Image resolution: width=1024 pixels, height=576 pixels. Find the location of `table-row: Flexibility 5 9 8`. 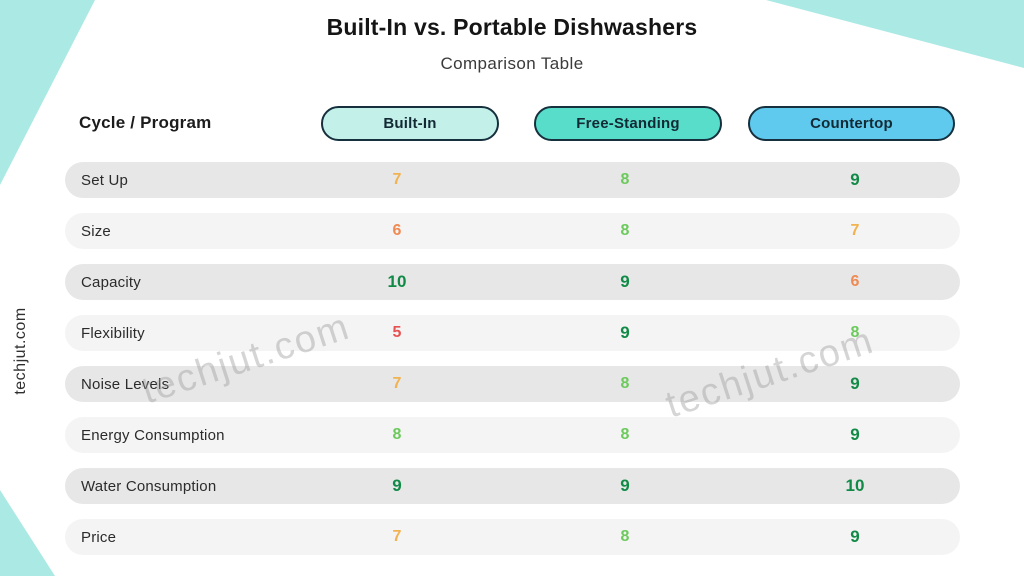

table-row: Flexibility 5 9 8 is located at coordinates (512, 333).